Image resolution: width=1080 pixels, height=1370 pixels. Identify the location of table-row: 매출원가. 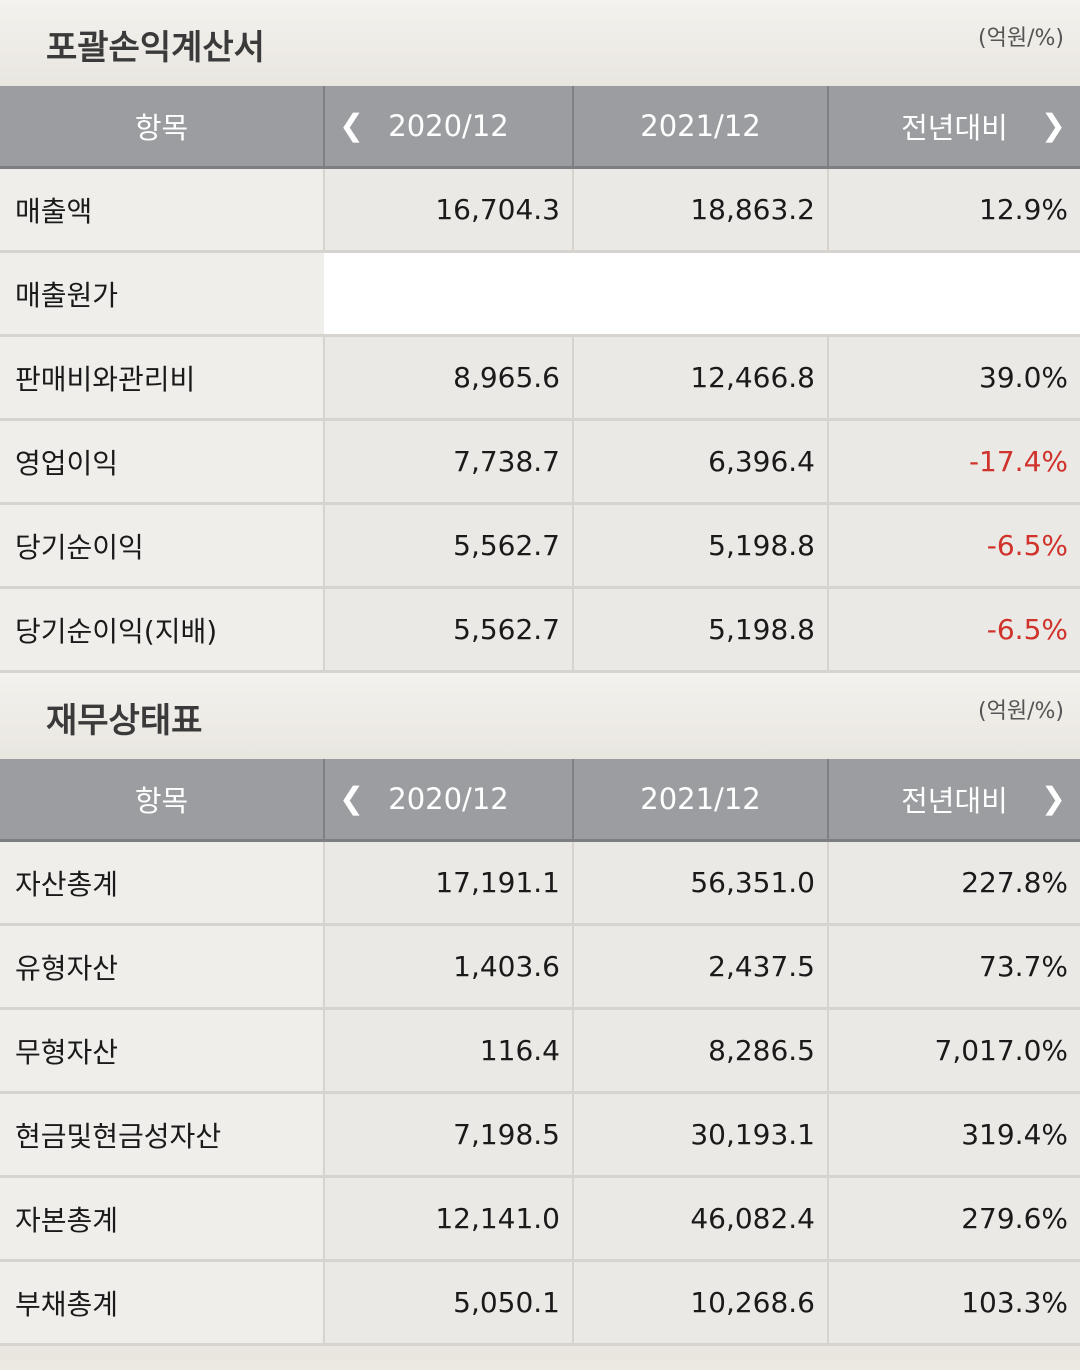
(540, 294).